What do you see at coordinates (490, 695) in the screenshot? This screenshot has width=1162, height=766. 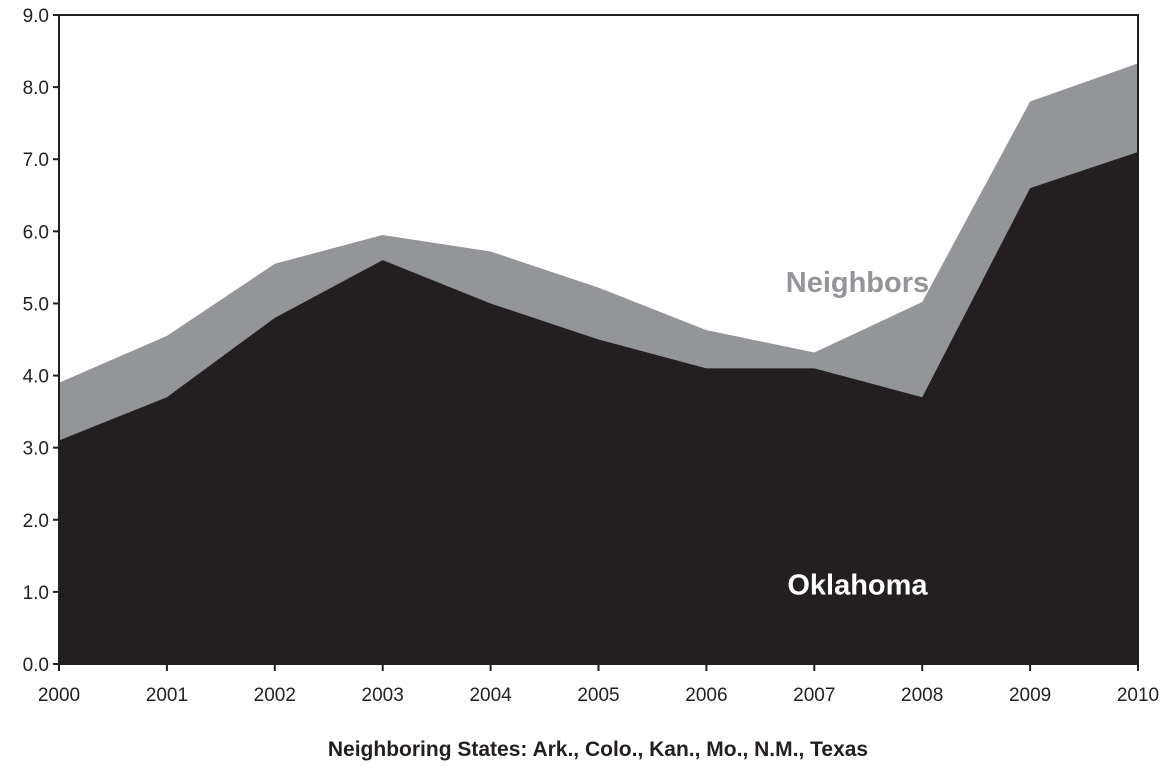 I see `x-tick-label: 2004` at bounding box center [490, 695].